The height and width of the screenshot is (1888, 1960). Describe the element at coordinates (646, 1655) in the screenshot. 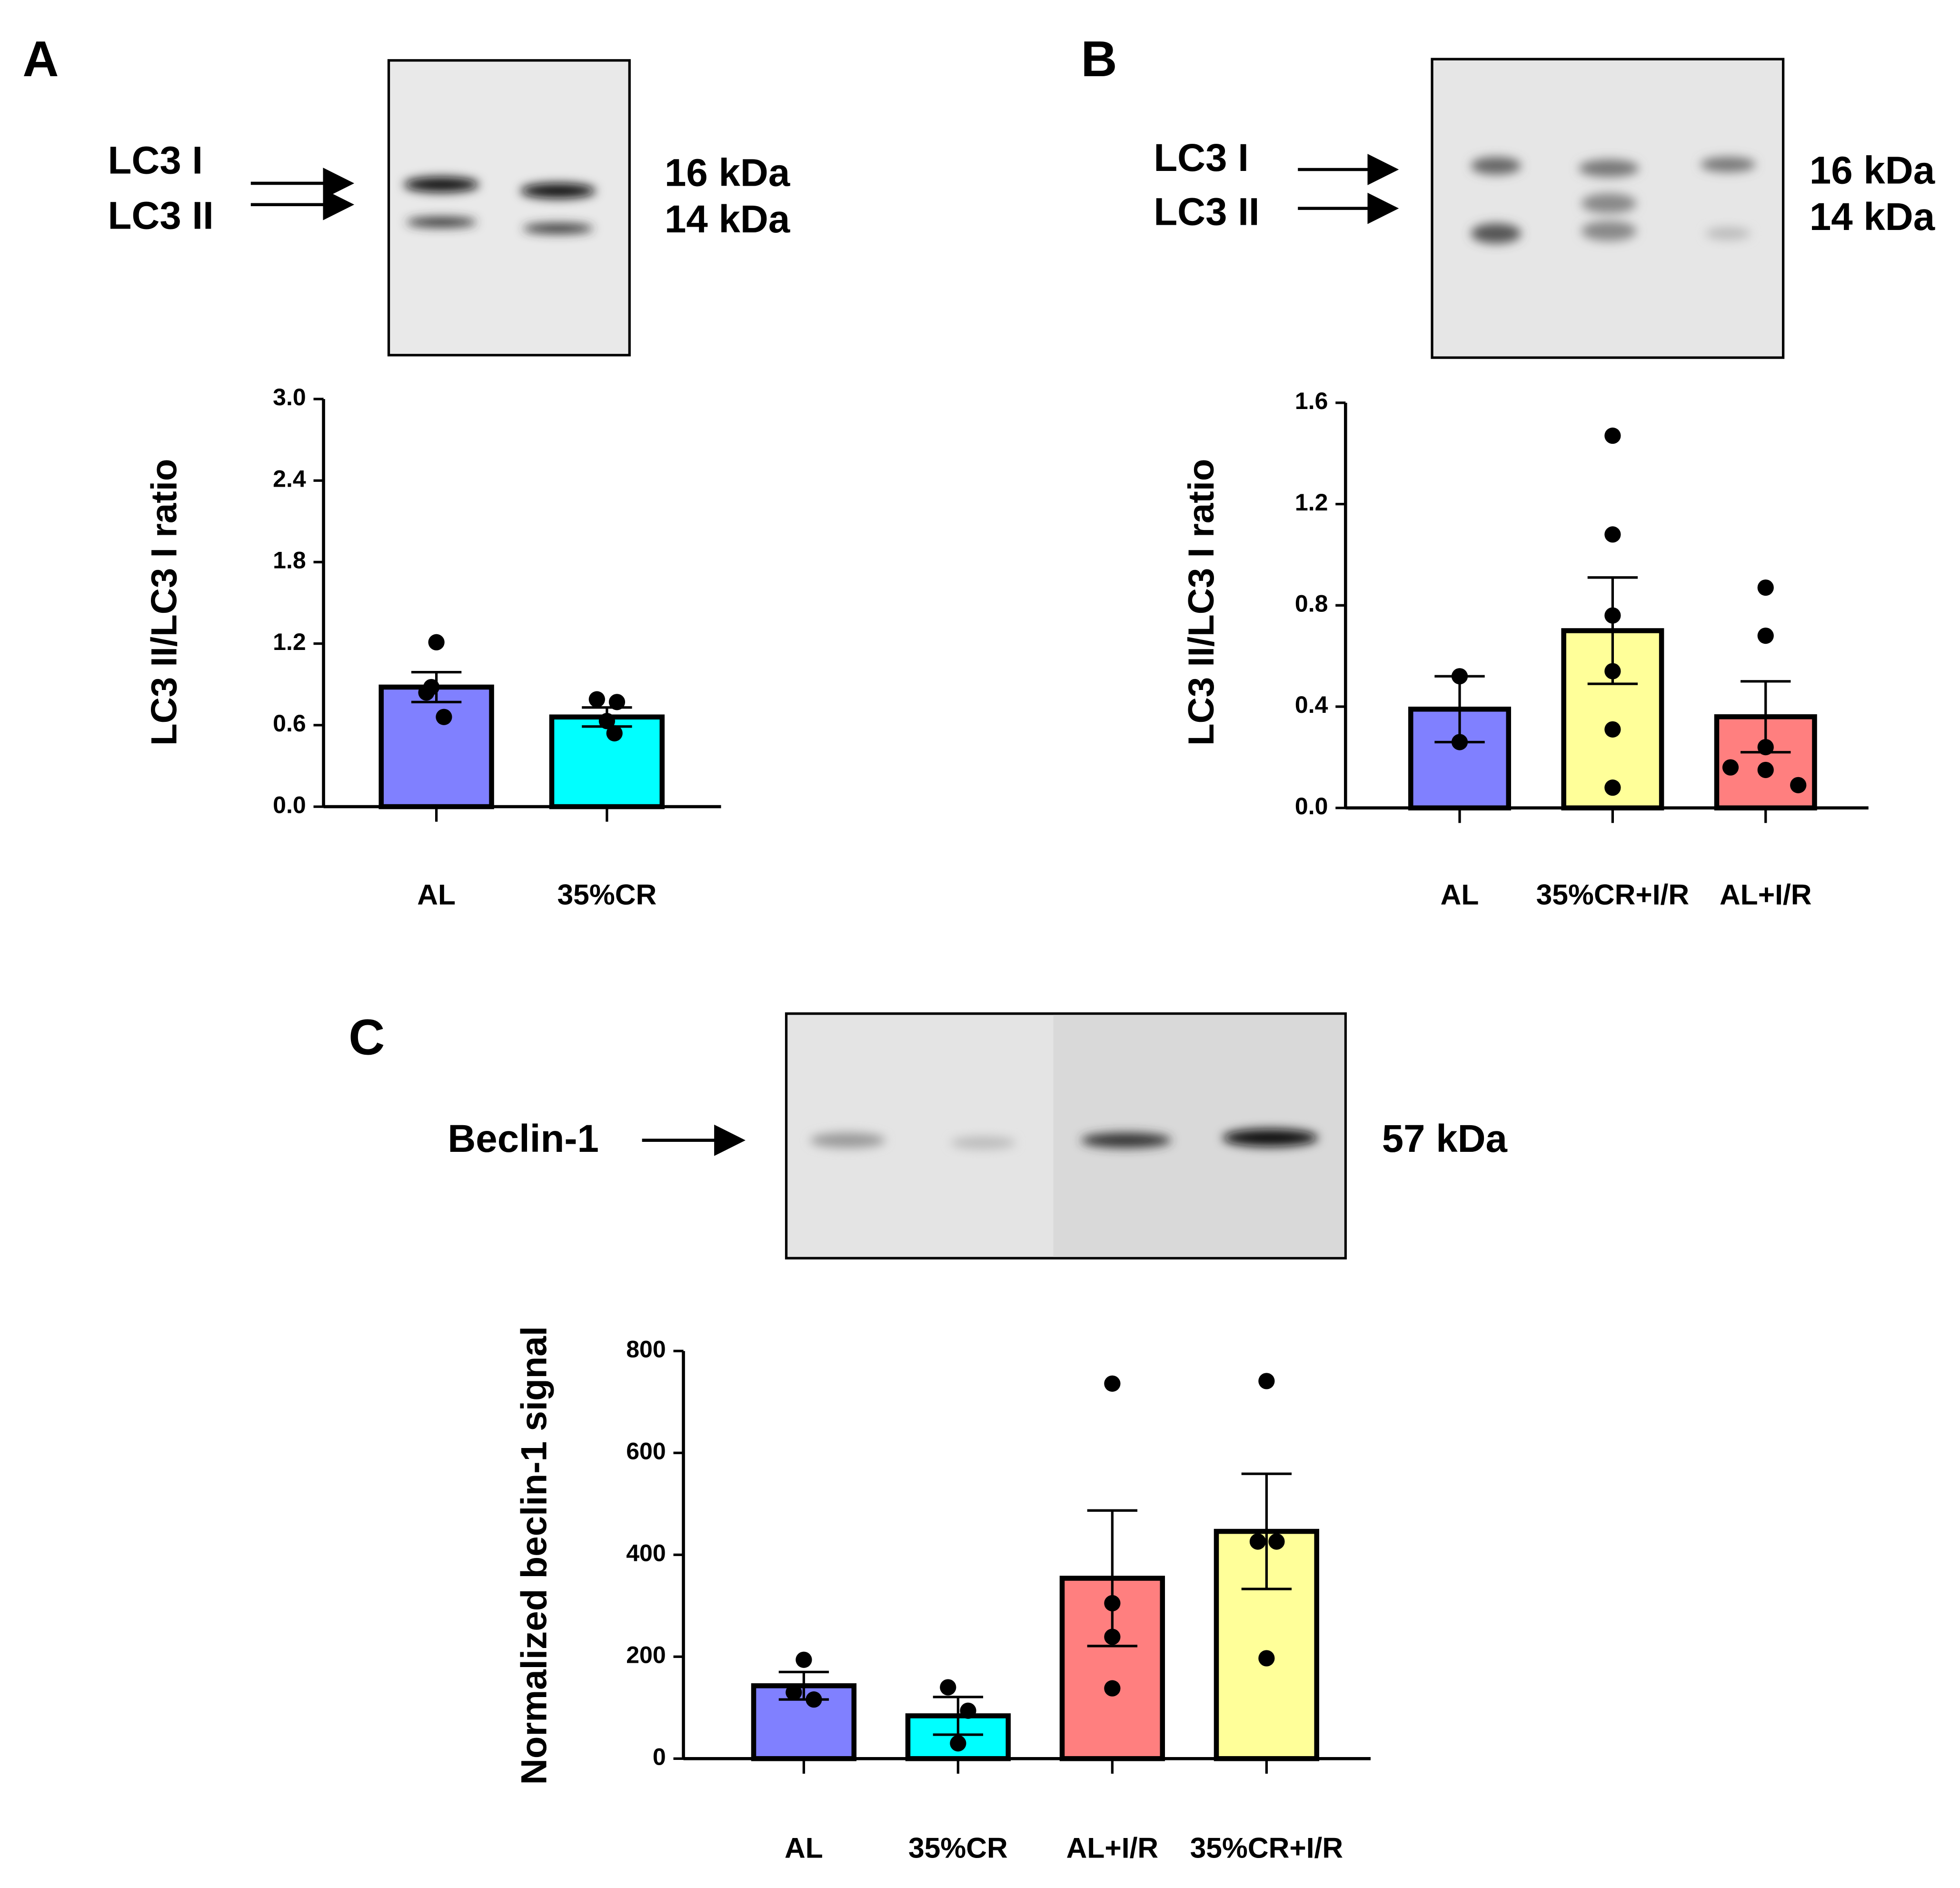

I see `y-tick-label: 200` at that location.